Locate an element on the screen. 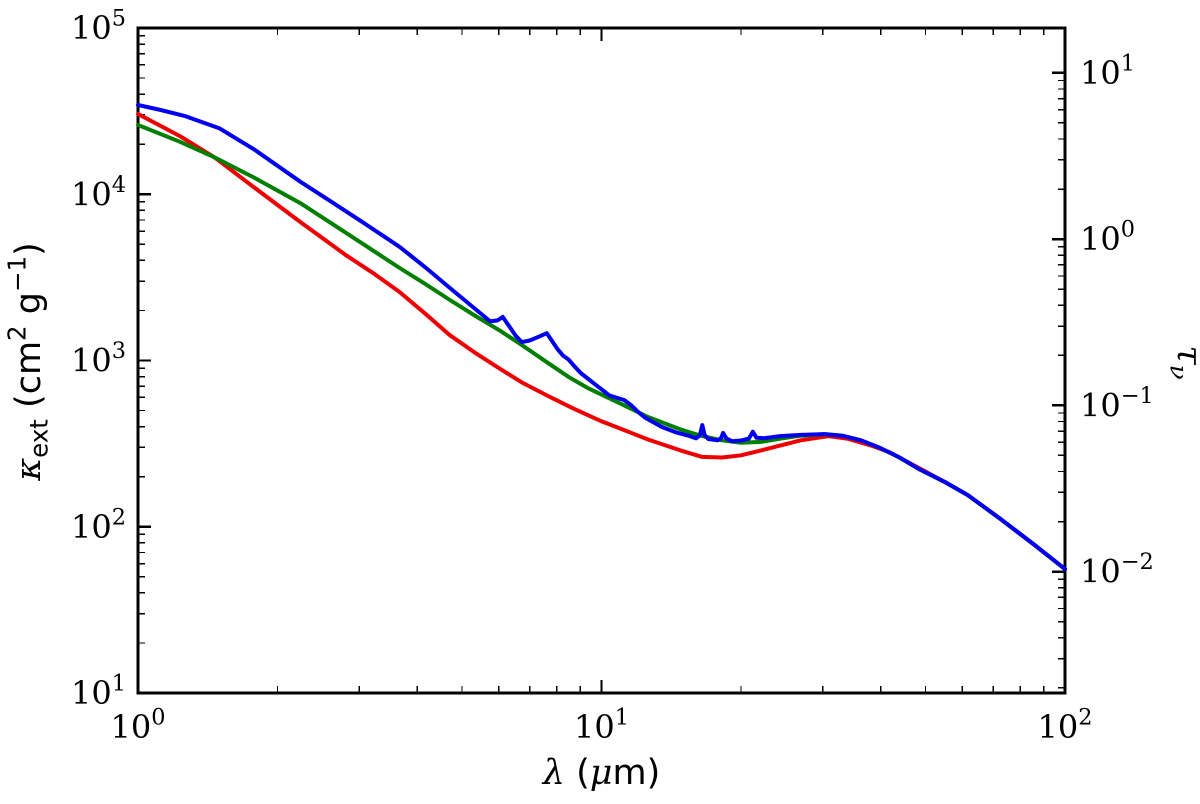 This screenshot has height=804, width=1200. y-axis-label-left: κext (cm2 g−1) is located at coordinates (27, 362).